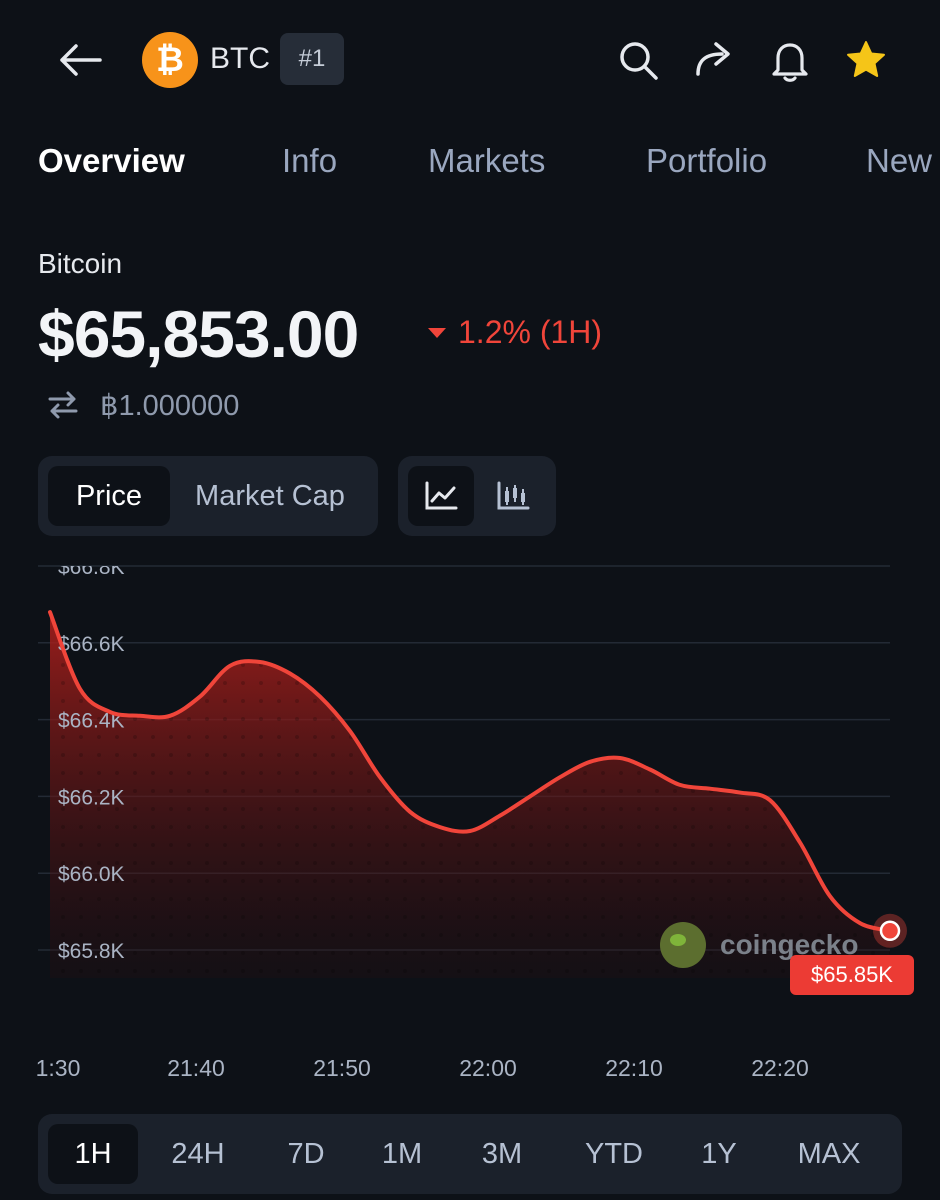  Describe the element at coordinates (91, 644) in the screenshot. I see `y-tick-label: $66.6K` at that location.